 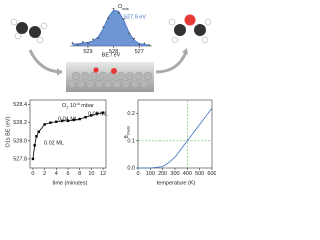 I want to click on y-tick-label: 0.1, so click(x=131, y=141).